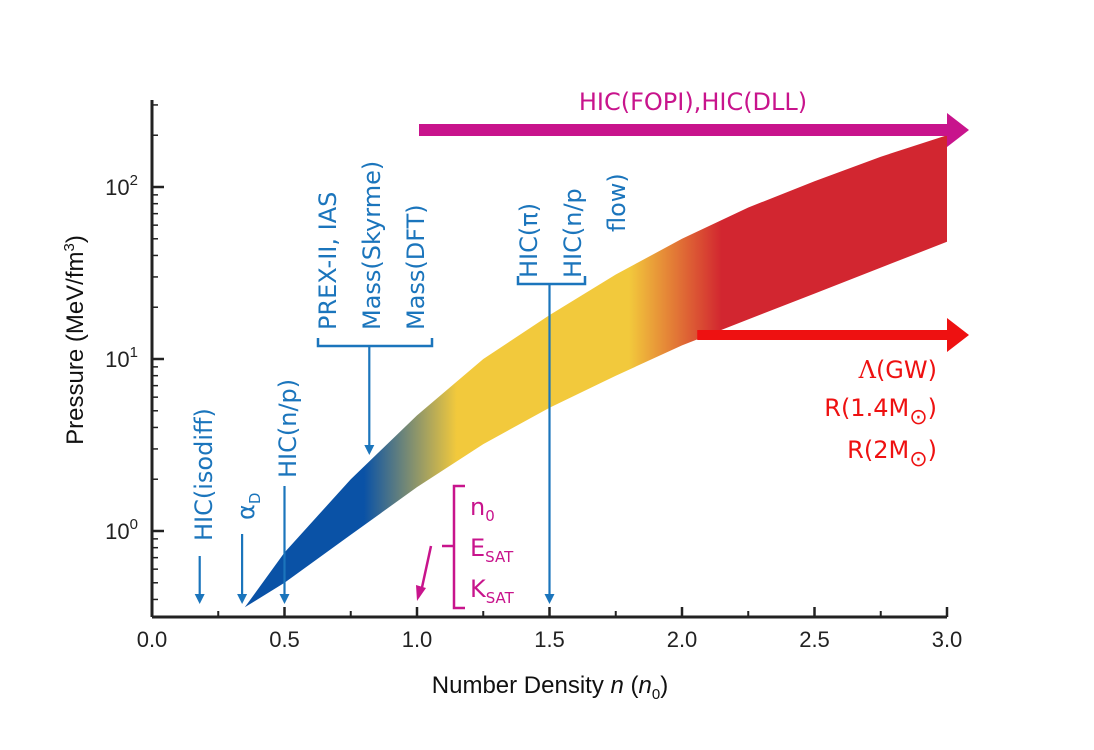 Image resolution: width=1094 pixels, height=750 pixels. I want to click on y-tick-label-0: 10⁰, so click(121, 530).